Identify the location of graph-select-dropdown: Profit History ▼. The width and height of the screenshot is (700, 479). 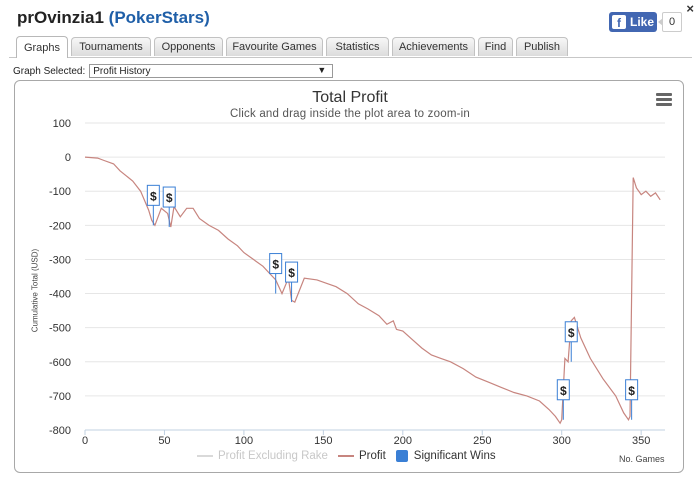
(211, 71).